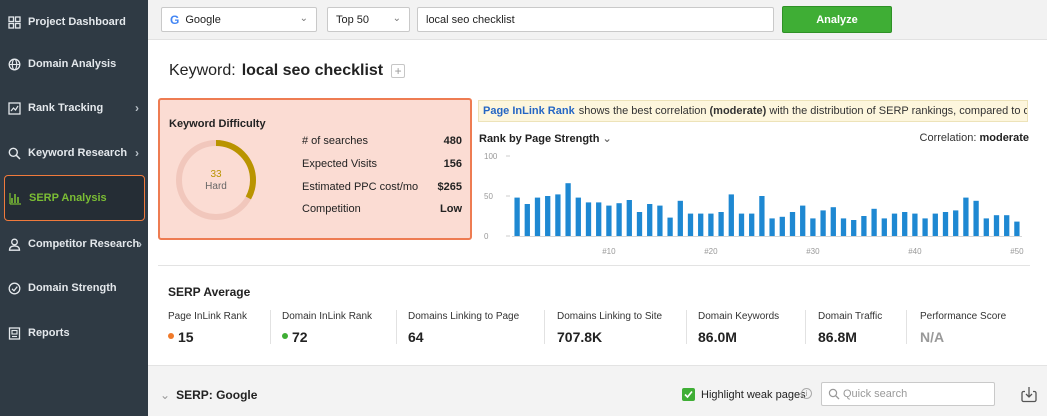 The width and height of the screenshot is (1047, 416). What do you see at coordinates (239, 19) in the screenshot?
I see `search-engine-select: G Google ⌄` at bounding box center [239, 19].